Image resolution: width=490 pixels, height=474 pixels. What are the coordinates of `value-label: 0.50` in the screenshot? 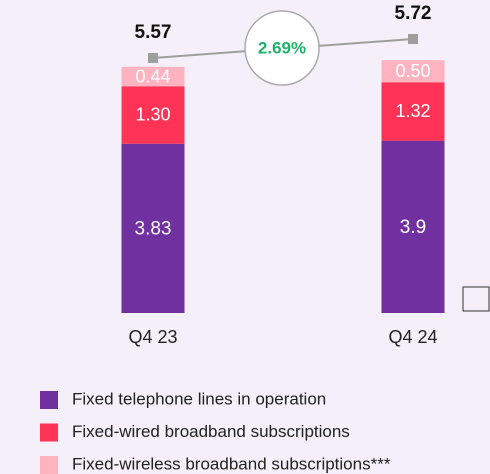 It's located at (412, 71).